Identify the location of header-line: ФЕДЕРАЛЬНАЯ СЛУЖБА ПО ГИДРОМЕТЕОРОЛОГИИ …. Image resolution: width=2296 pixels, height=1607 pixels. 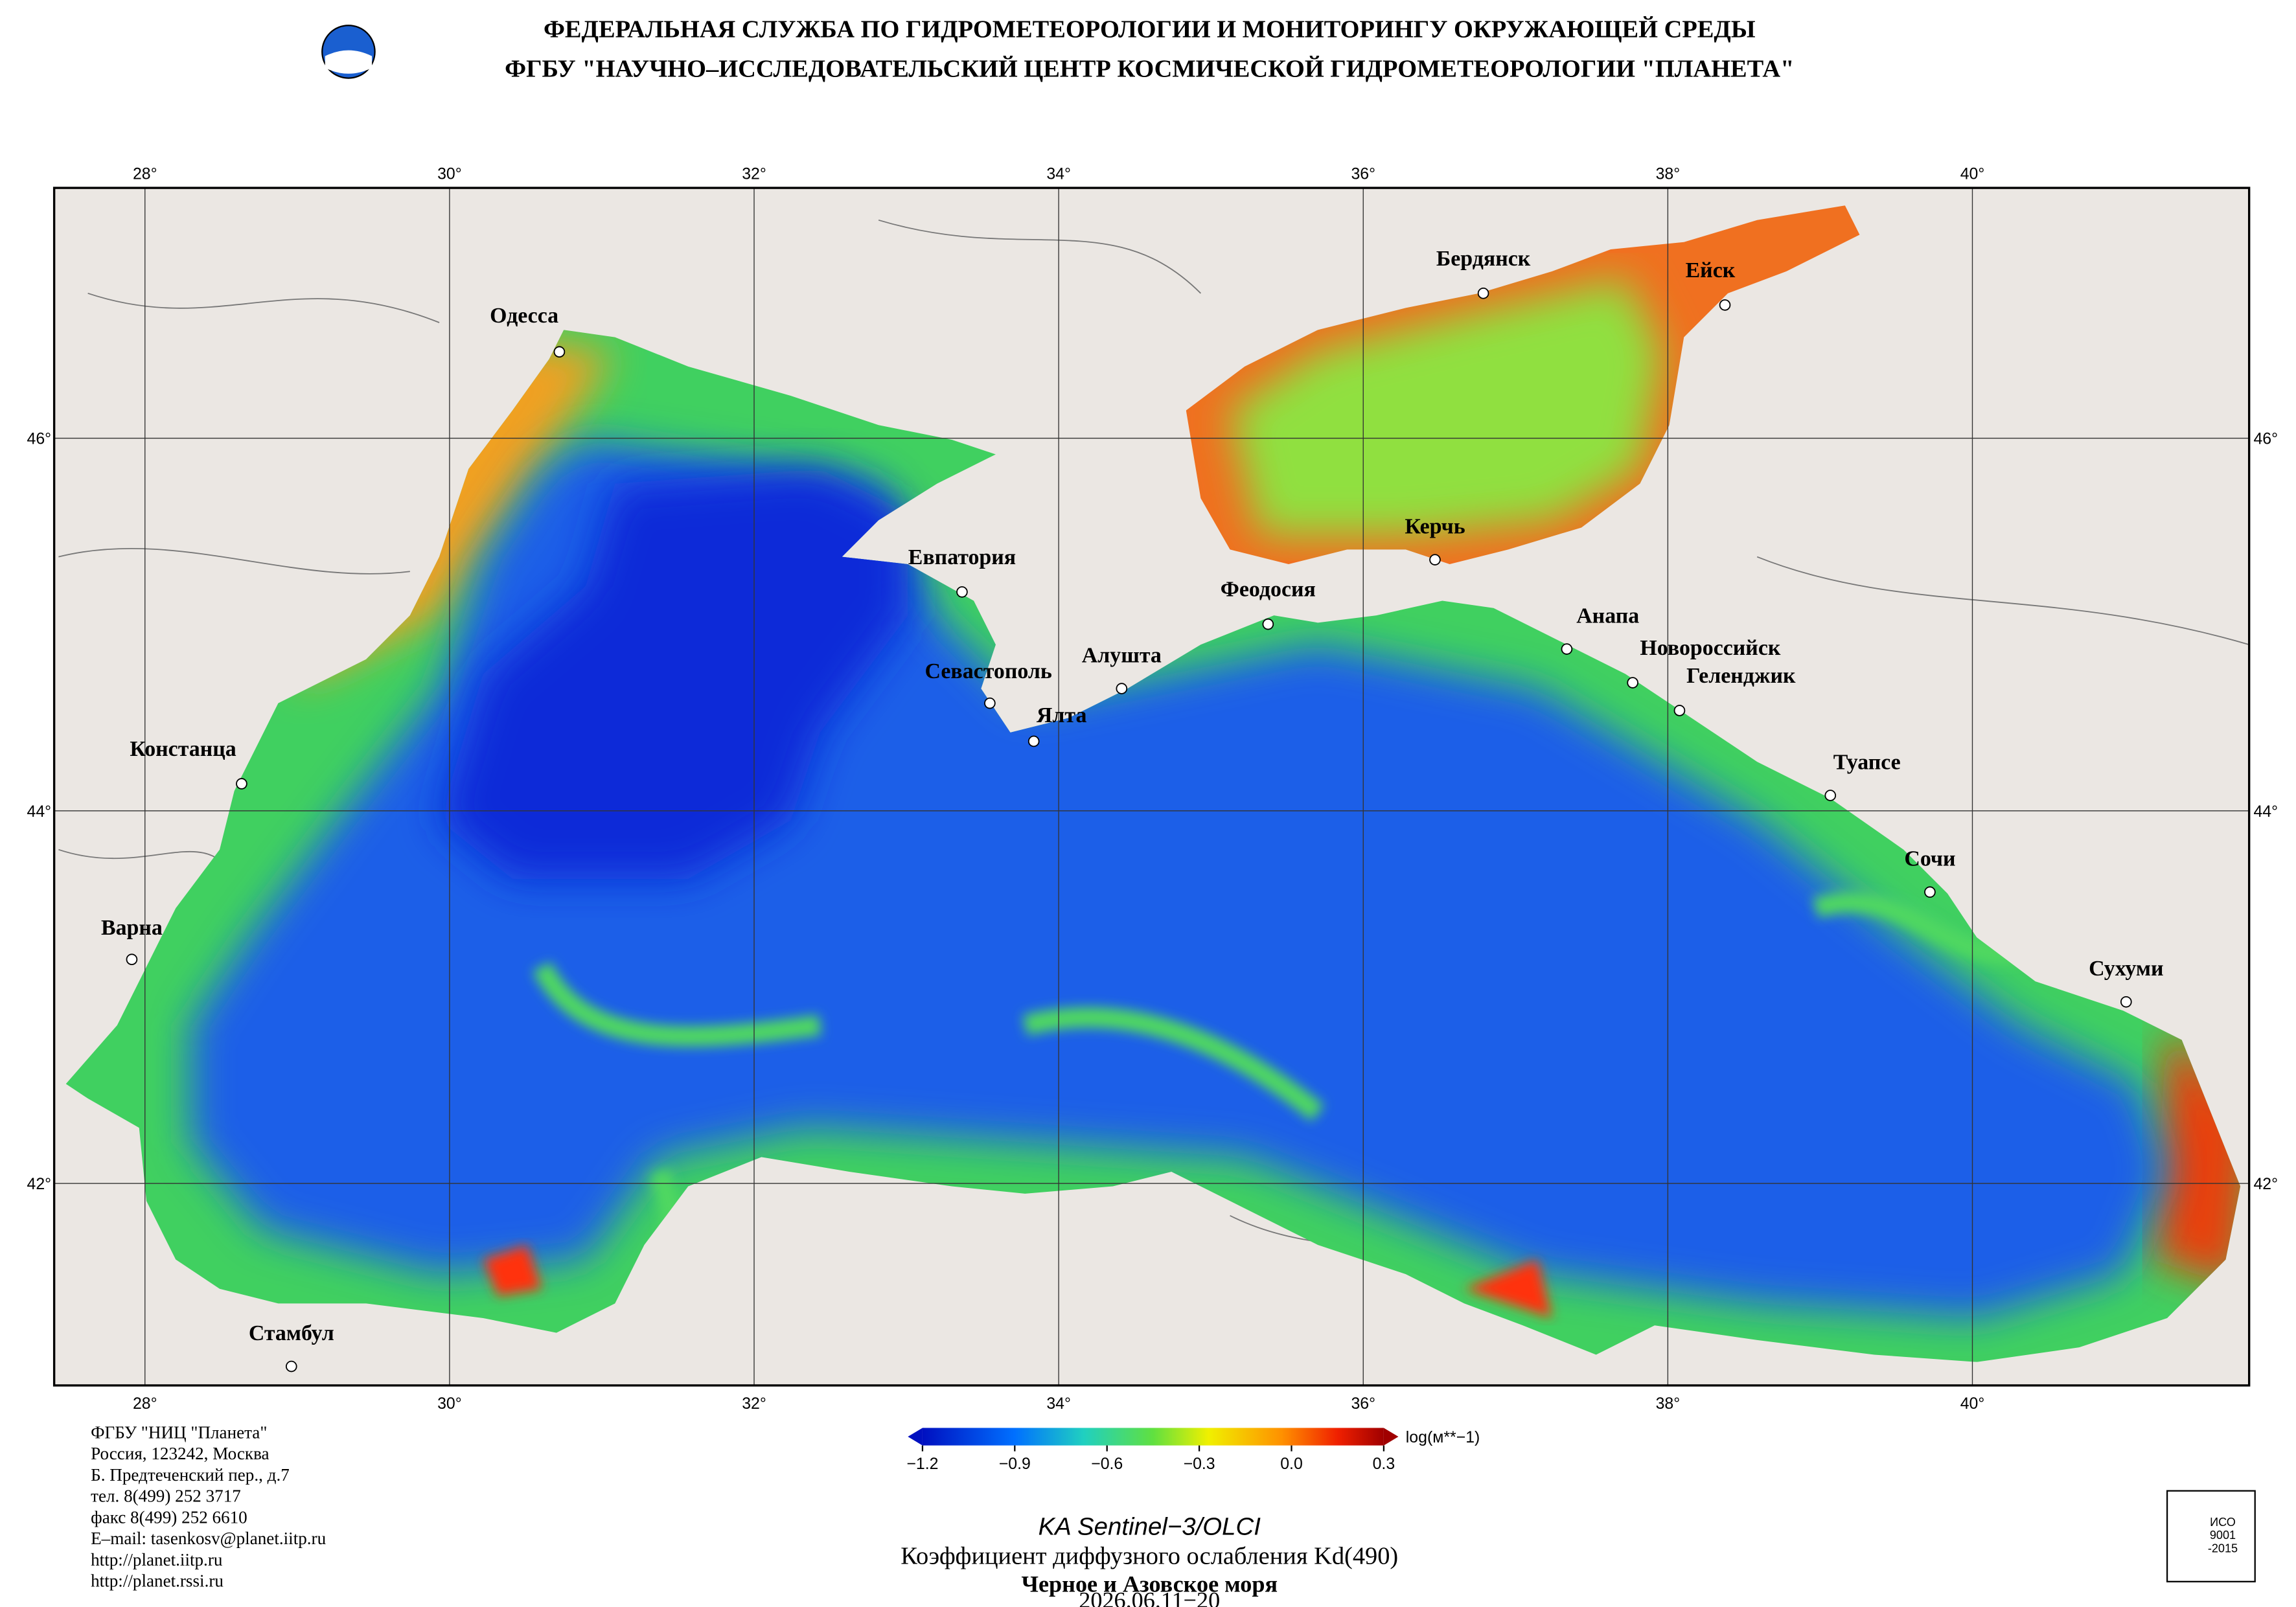
(1150, 29).